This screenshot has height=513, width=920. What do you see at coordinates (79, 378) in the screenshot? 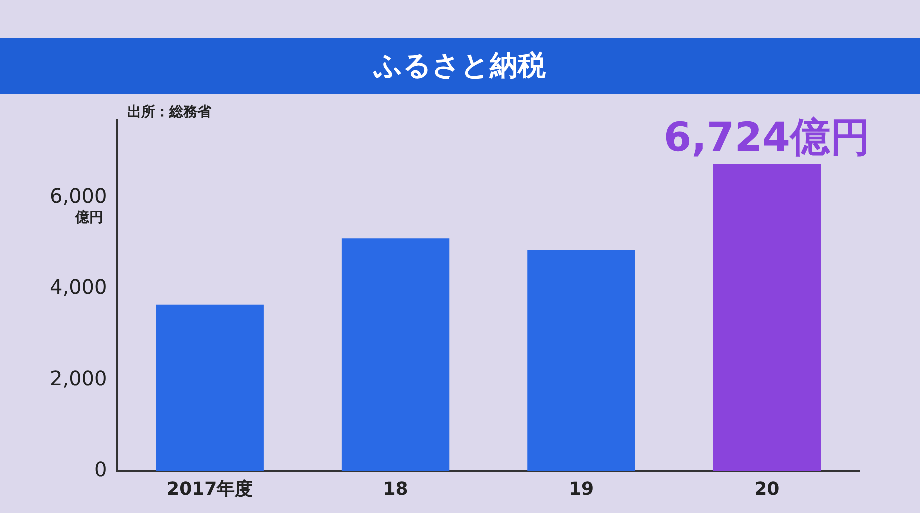
I see `y-tick-label: 2,000` at bounding box center [79, 378].